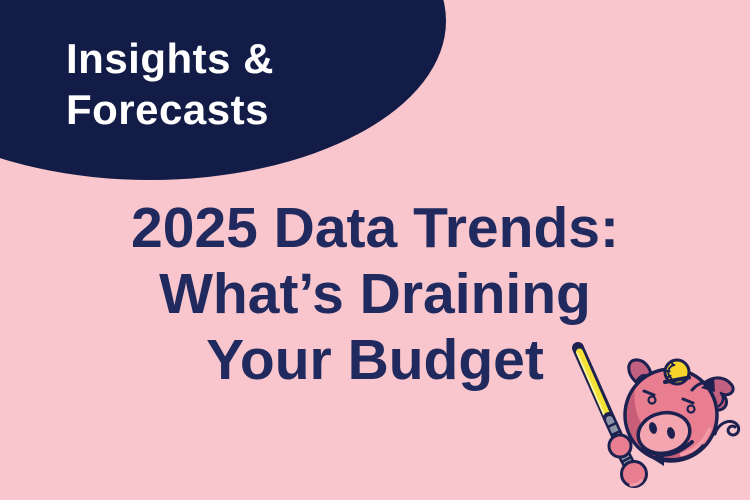 The image size is (750, 500). I want to click on rotate-arrow-bottom-icon, so click(678, 455).